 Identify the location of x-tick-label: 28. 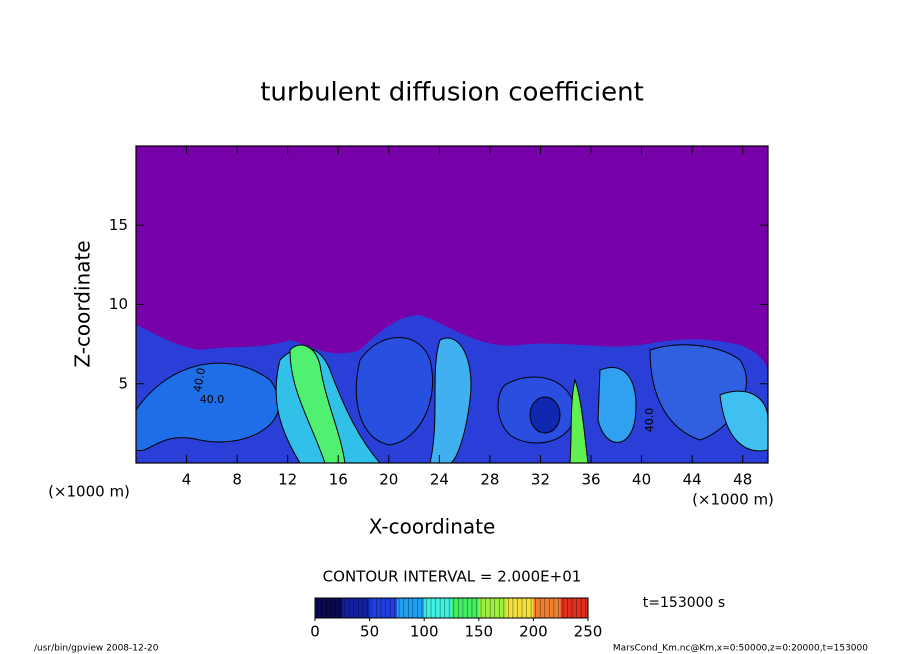
(489, 480).